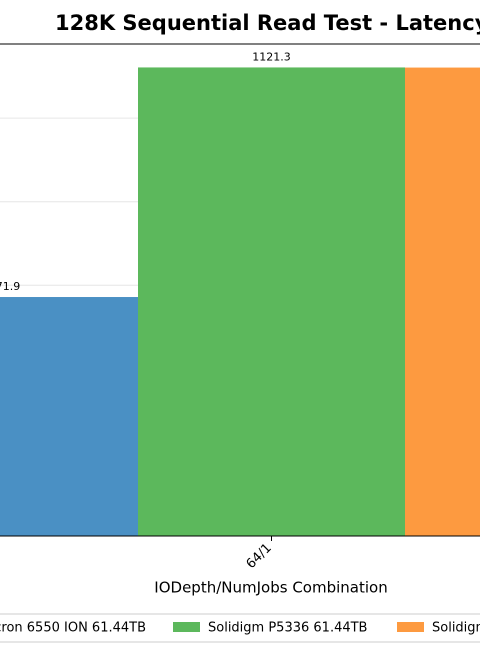  I want to click on legend-label: Solidigm P5336 61.44TB, so click(287, 628).